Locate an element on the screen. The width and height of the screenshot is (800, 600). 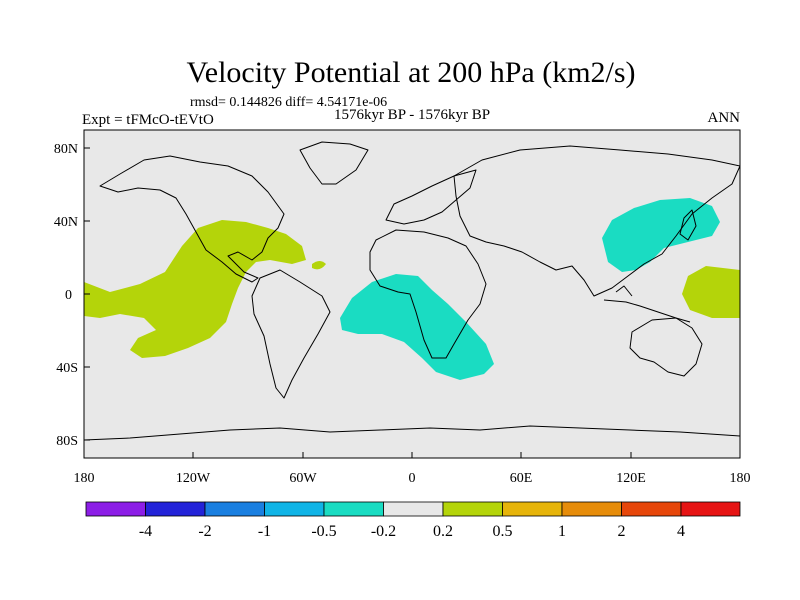
coast-africa is located at coordinates (428, 294).